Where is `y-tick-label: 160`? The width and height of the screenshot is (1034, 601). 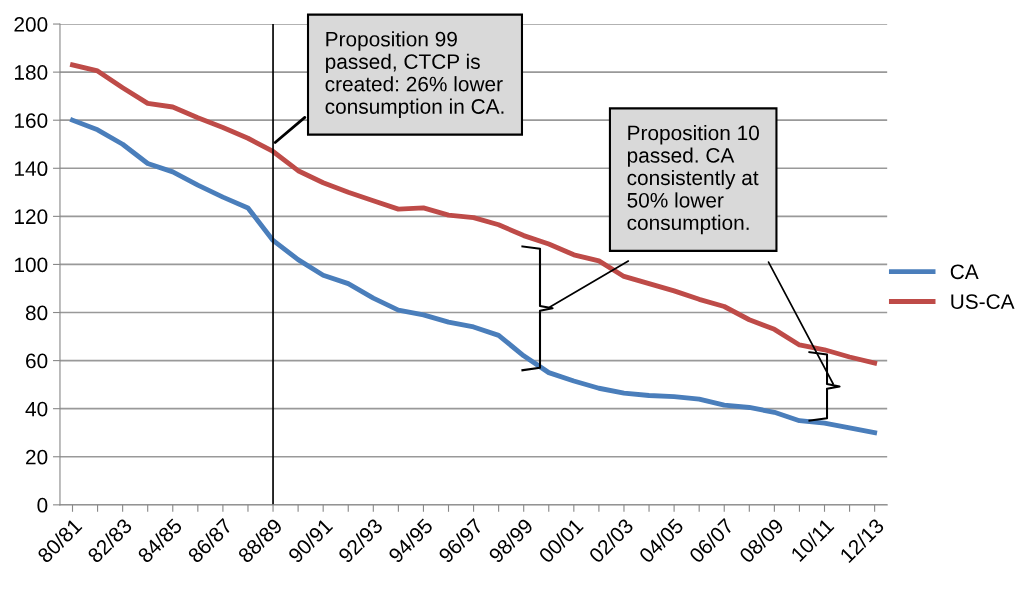
y-tick-label: 160 is located at coordinates (31, 120).